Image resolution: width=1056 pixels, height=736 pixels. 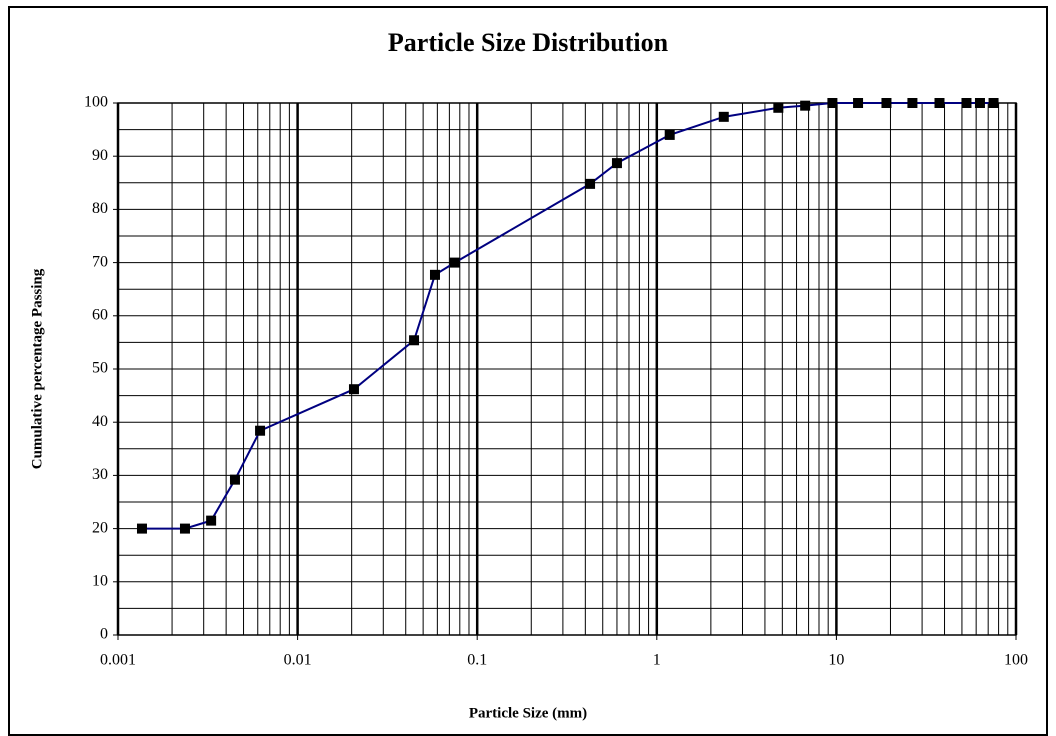 I want to click on x-tick-label: 1, so click(x=657, y=660).